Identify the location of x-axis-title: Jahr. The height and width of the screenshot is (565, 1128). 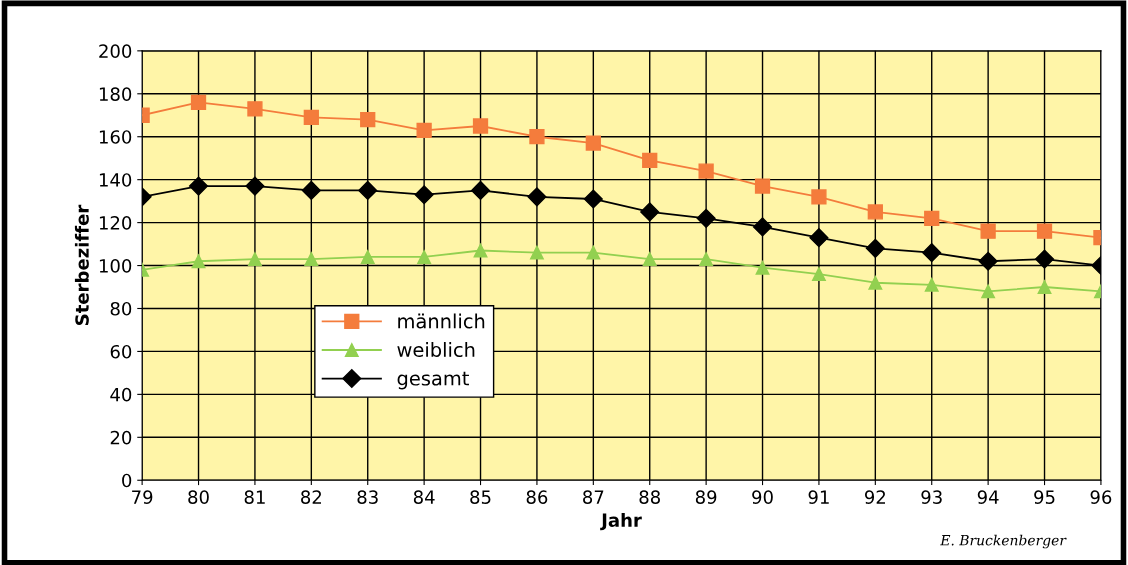
(621, 522).